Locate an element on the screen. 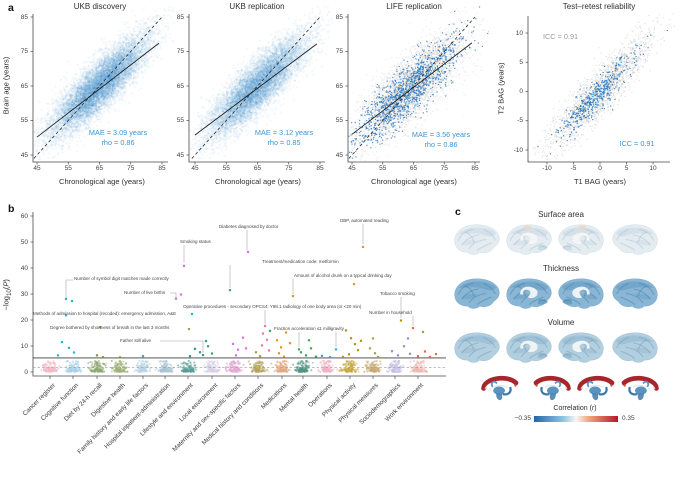 The image size is (685, 477). colorbar-title: Correlation (r) is located at coordinates (575, 408).